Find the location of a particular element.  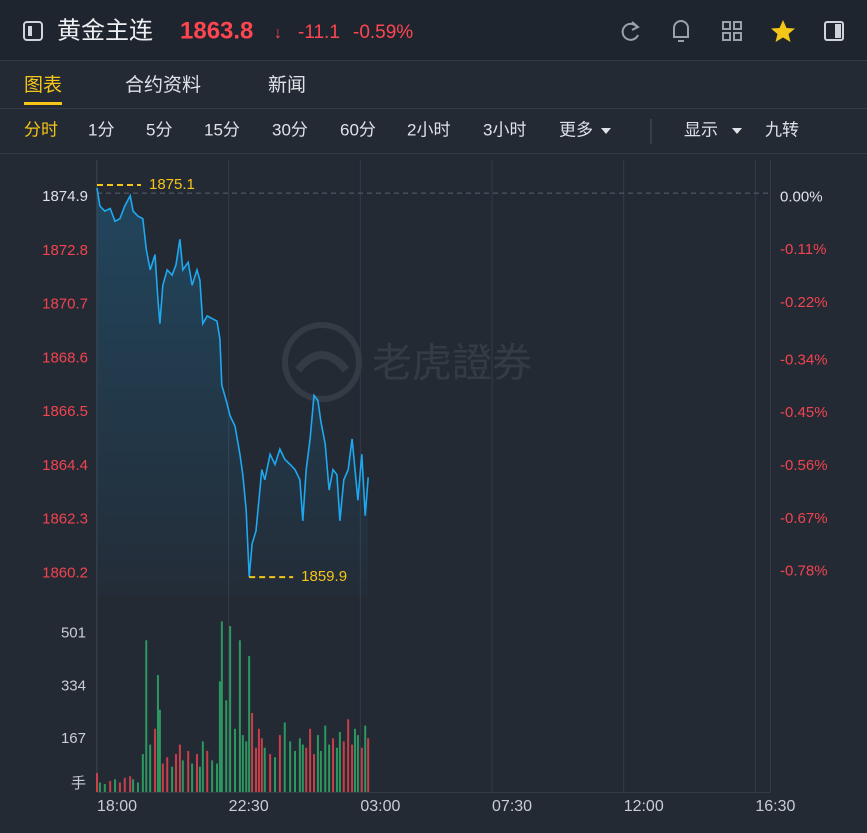

display-button: 显示 is located at coordinates (701, 129).